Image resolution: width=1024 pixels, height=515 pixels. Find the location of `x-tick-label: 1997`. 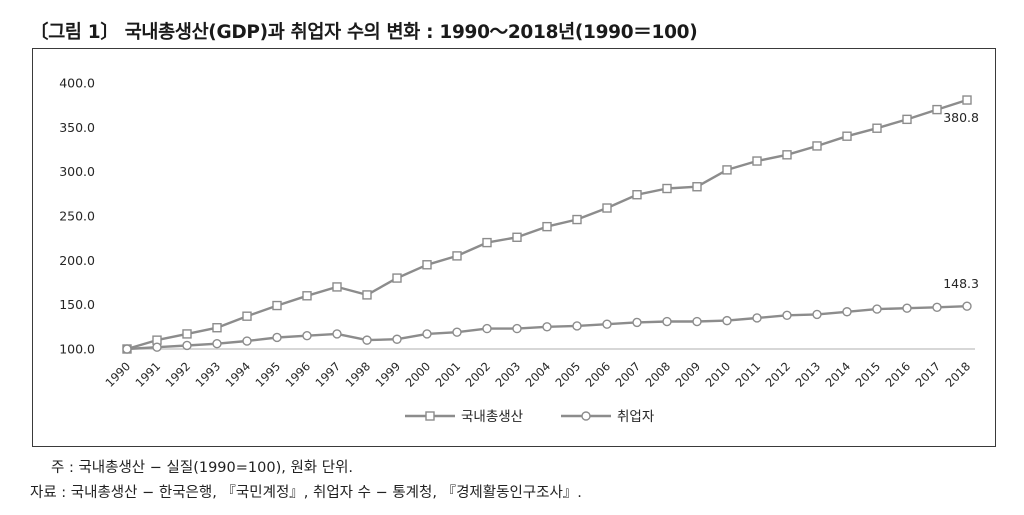

x-tick-label: 1997 is located at coordinates (328, 374).